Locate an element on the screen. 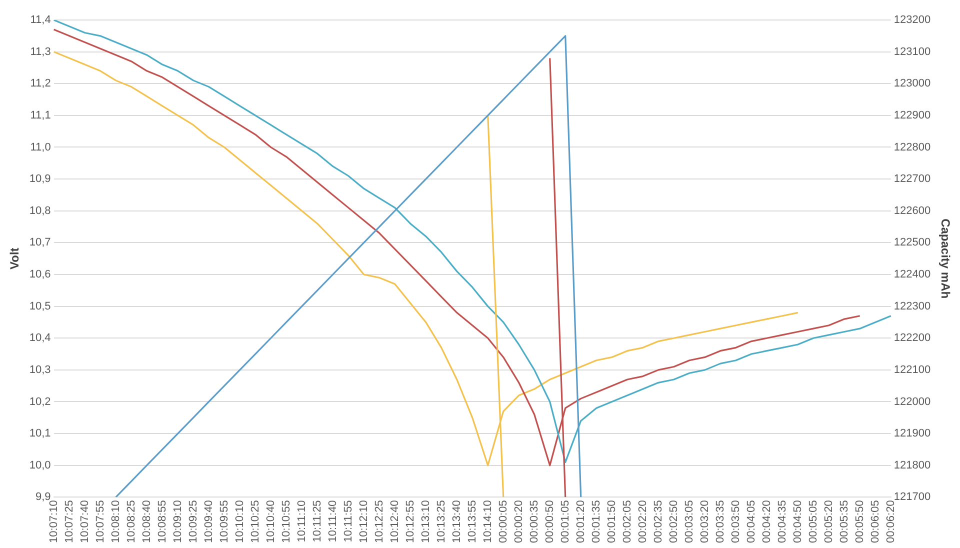 Image resolution: width=960 pixels, height=548 pixels. y-tick-label: 10,0 is located at coordinates (40, 465).